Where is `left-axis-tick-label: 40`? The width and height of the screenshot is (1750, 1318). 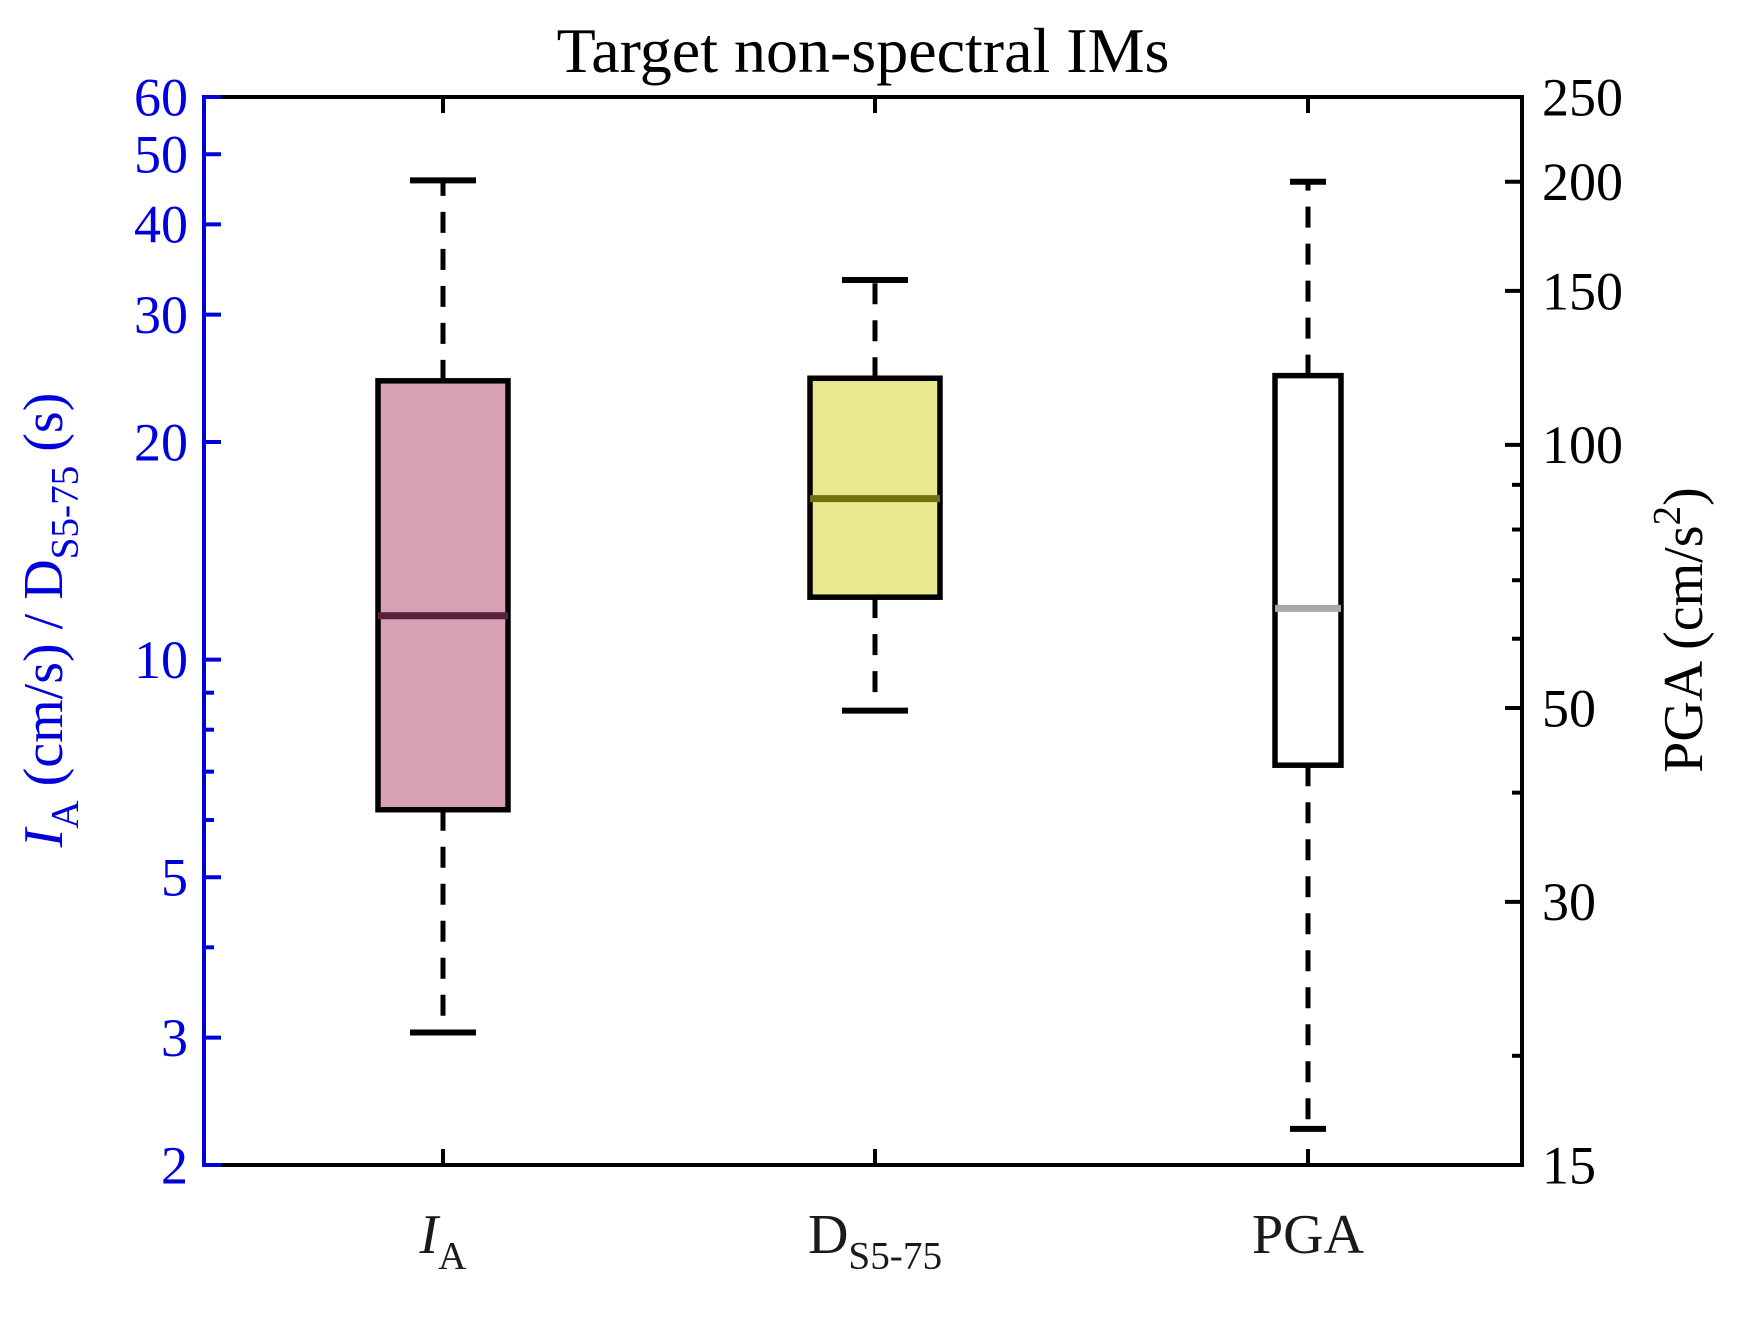 left-axis-tick-label: 40 is located at coordinates (161, 225).